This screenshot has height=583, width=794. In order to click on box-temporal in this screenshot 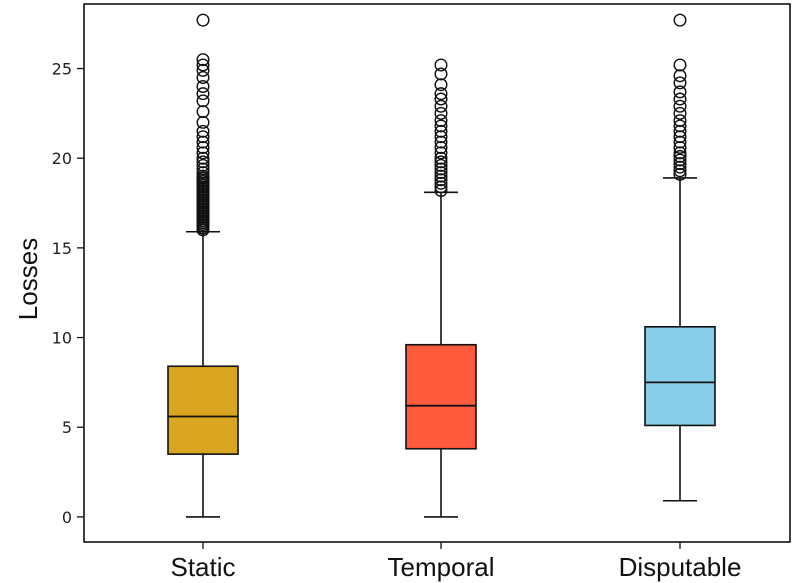, I will do `click(441, 288)`.